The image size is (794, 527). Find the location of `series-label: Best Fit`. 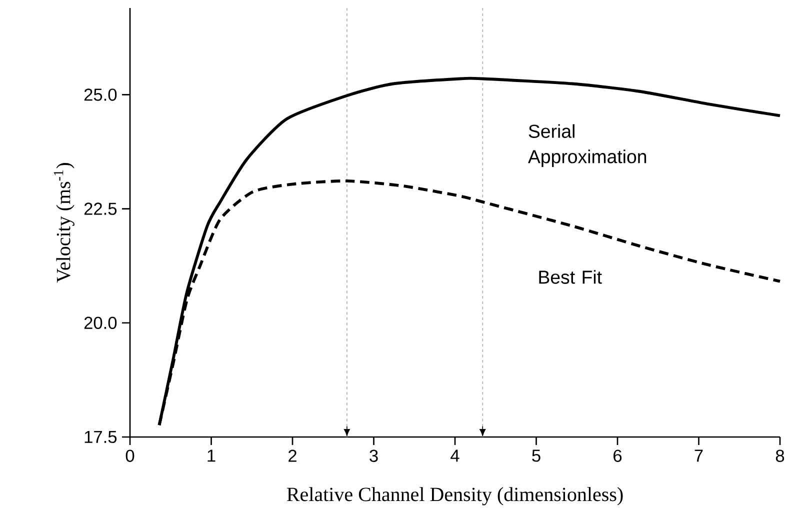

series-label: Best Fit is located at coordinates (570, 277).